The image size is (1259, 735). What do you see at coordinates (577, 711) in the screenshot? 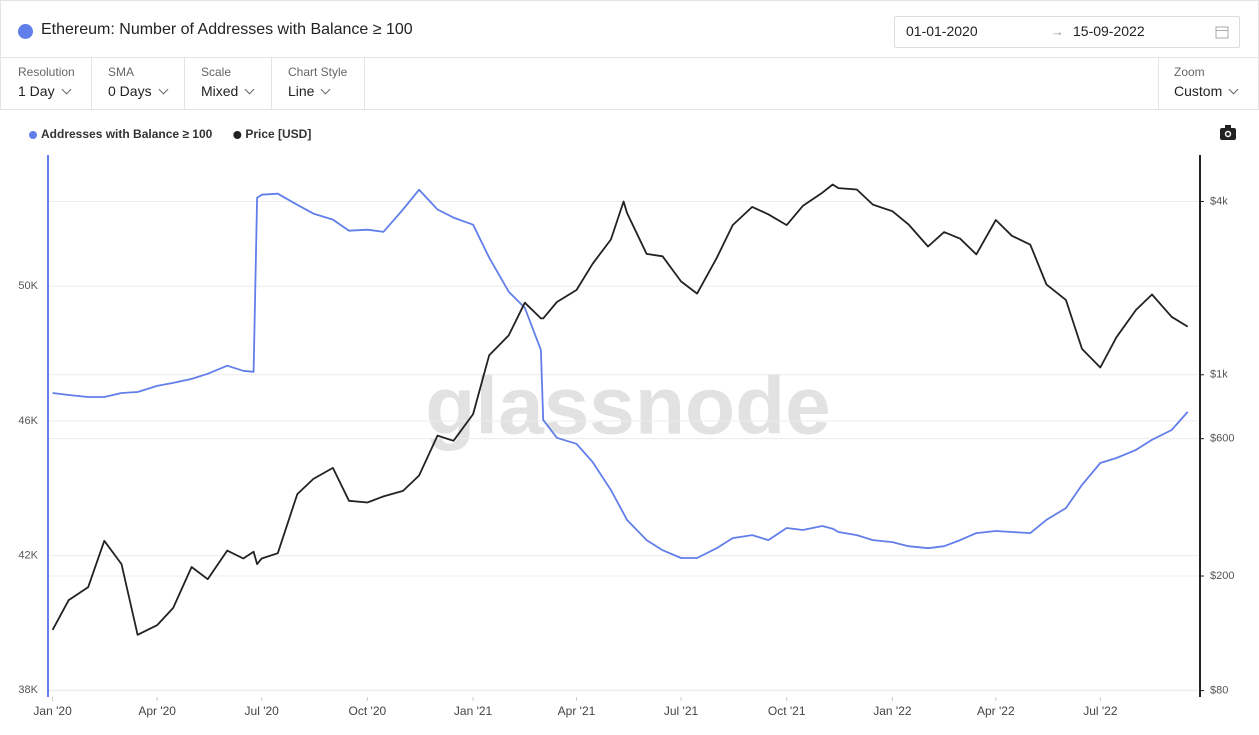
I see `x-tick-label: Apr '21` at bounding box center [577, 711].